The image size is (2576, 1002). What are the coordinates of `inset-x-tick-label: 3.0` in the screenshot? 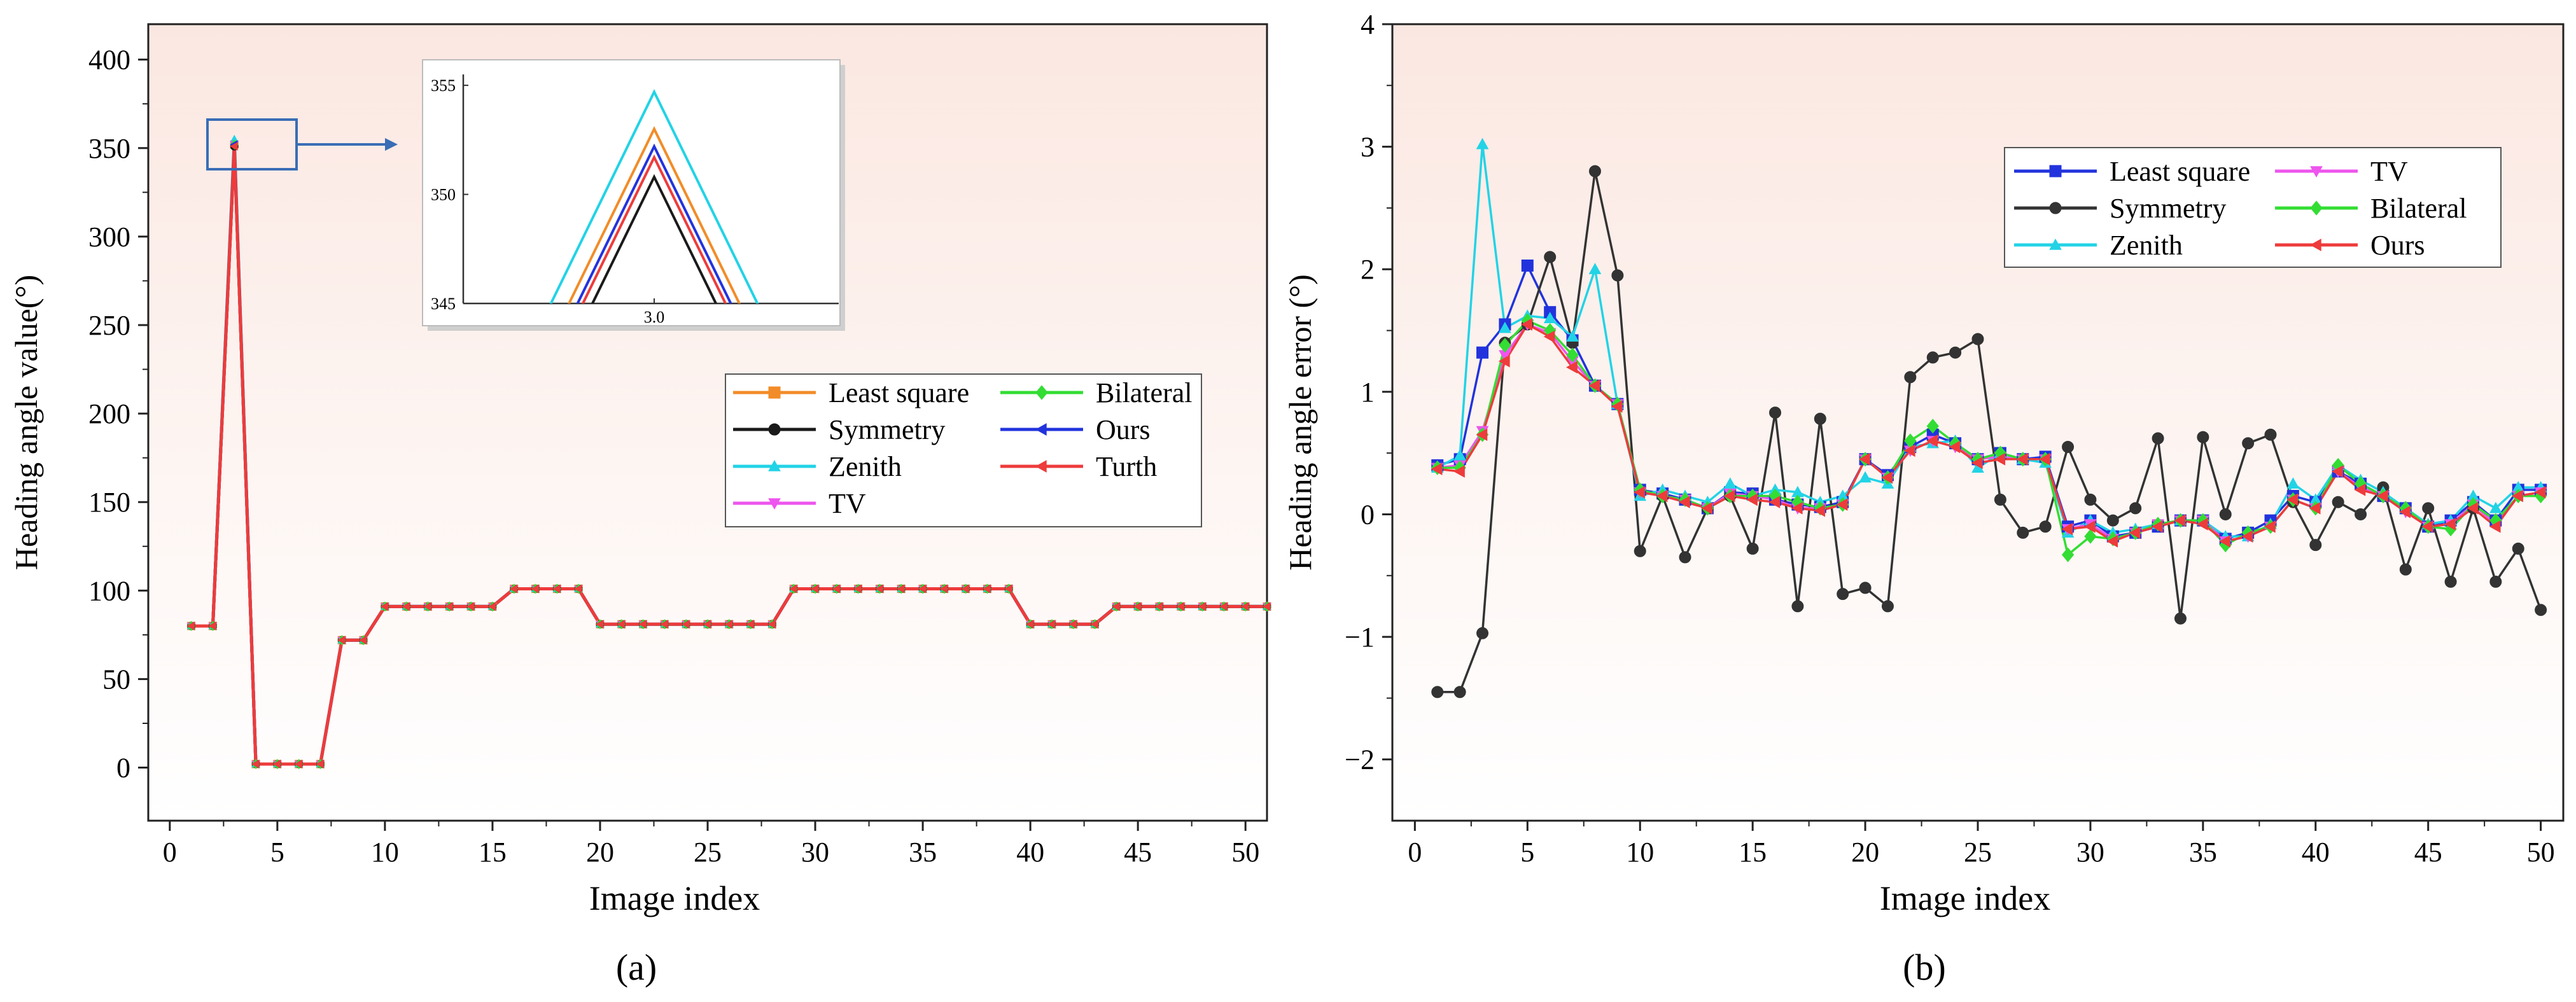 It's located at (654, 317).